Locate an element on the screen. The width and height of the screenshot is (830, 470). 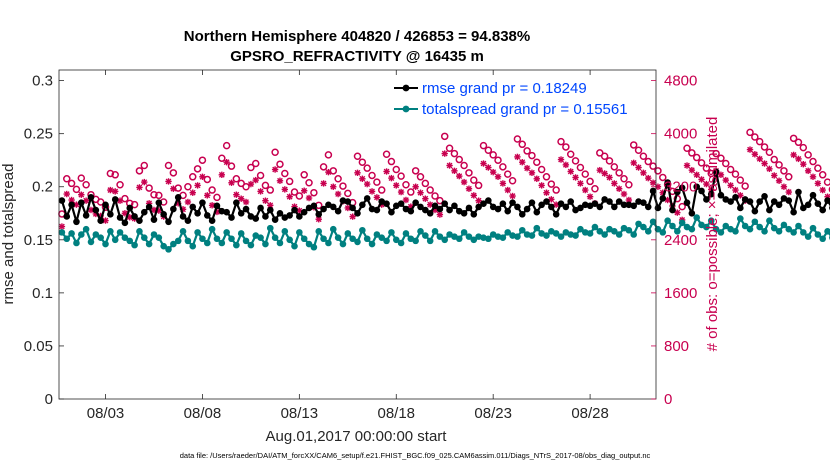
y2-tick-label: 2400 is located at coordinates (680, 240).